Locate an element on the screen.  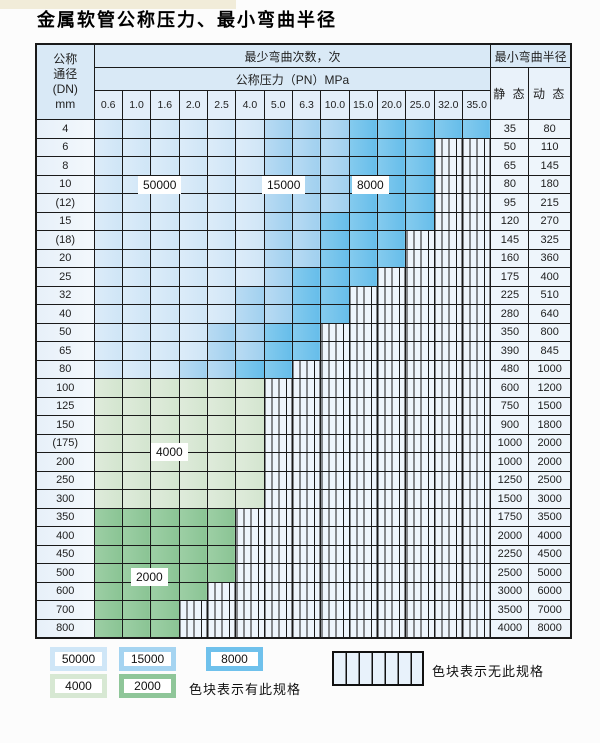
cell-dynamic-radius: 3000 is located at coordinates (550, 499).